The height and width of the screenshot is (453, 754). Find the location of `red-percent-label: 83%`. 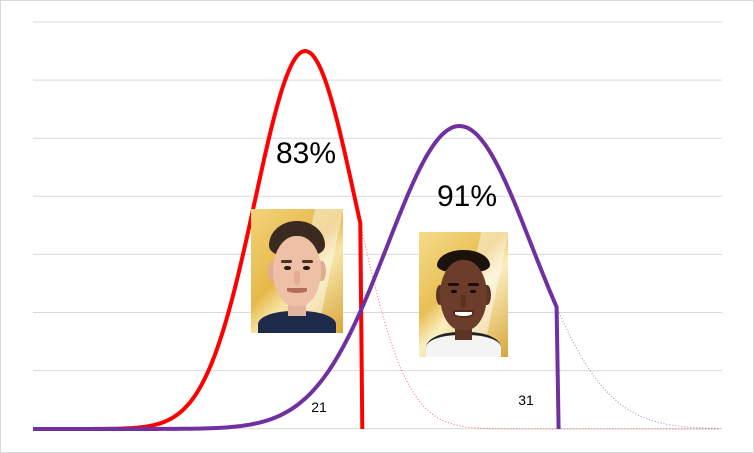

red-percent-label: 83% is located at coordinates (306, 153).